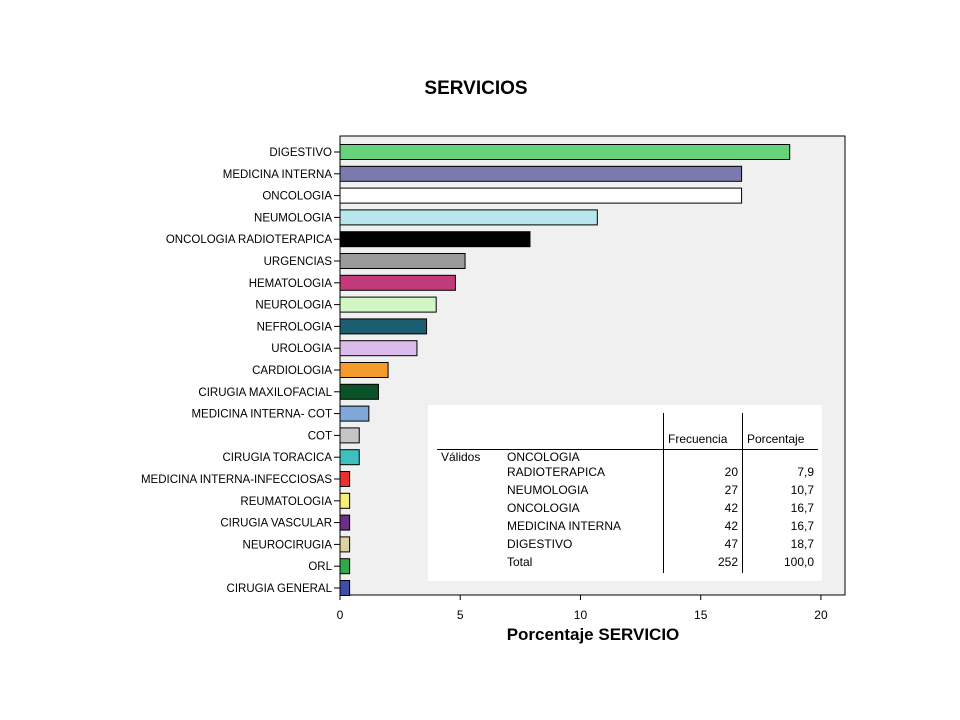 This screenshot has height=720, width=960. What do you see at coordinates (627, 525) in the screenshot?
I see `table-row: MEDICINA INTERNA 42 16,7` at bounding box center [627, 525].